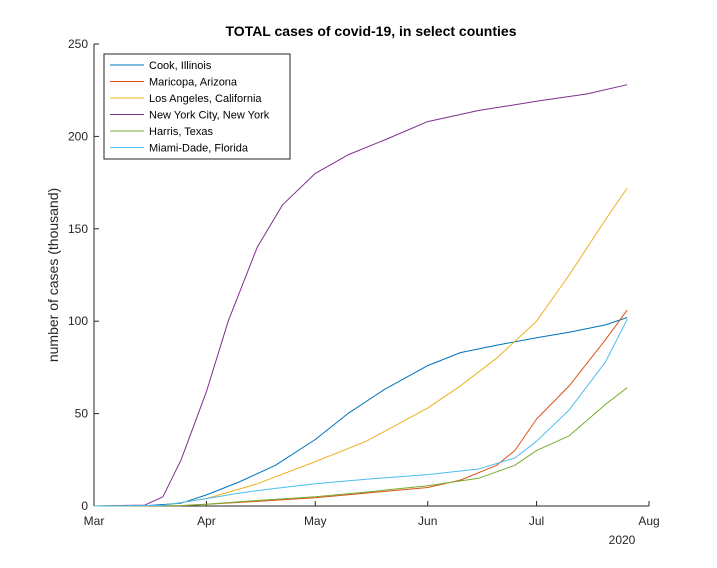 The width and height of the screenshot is (717, 568). I want to click on x-tick-label: Jul, so click(536, 521).